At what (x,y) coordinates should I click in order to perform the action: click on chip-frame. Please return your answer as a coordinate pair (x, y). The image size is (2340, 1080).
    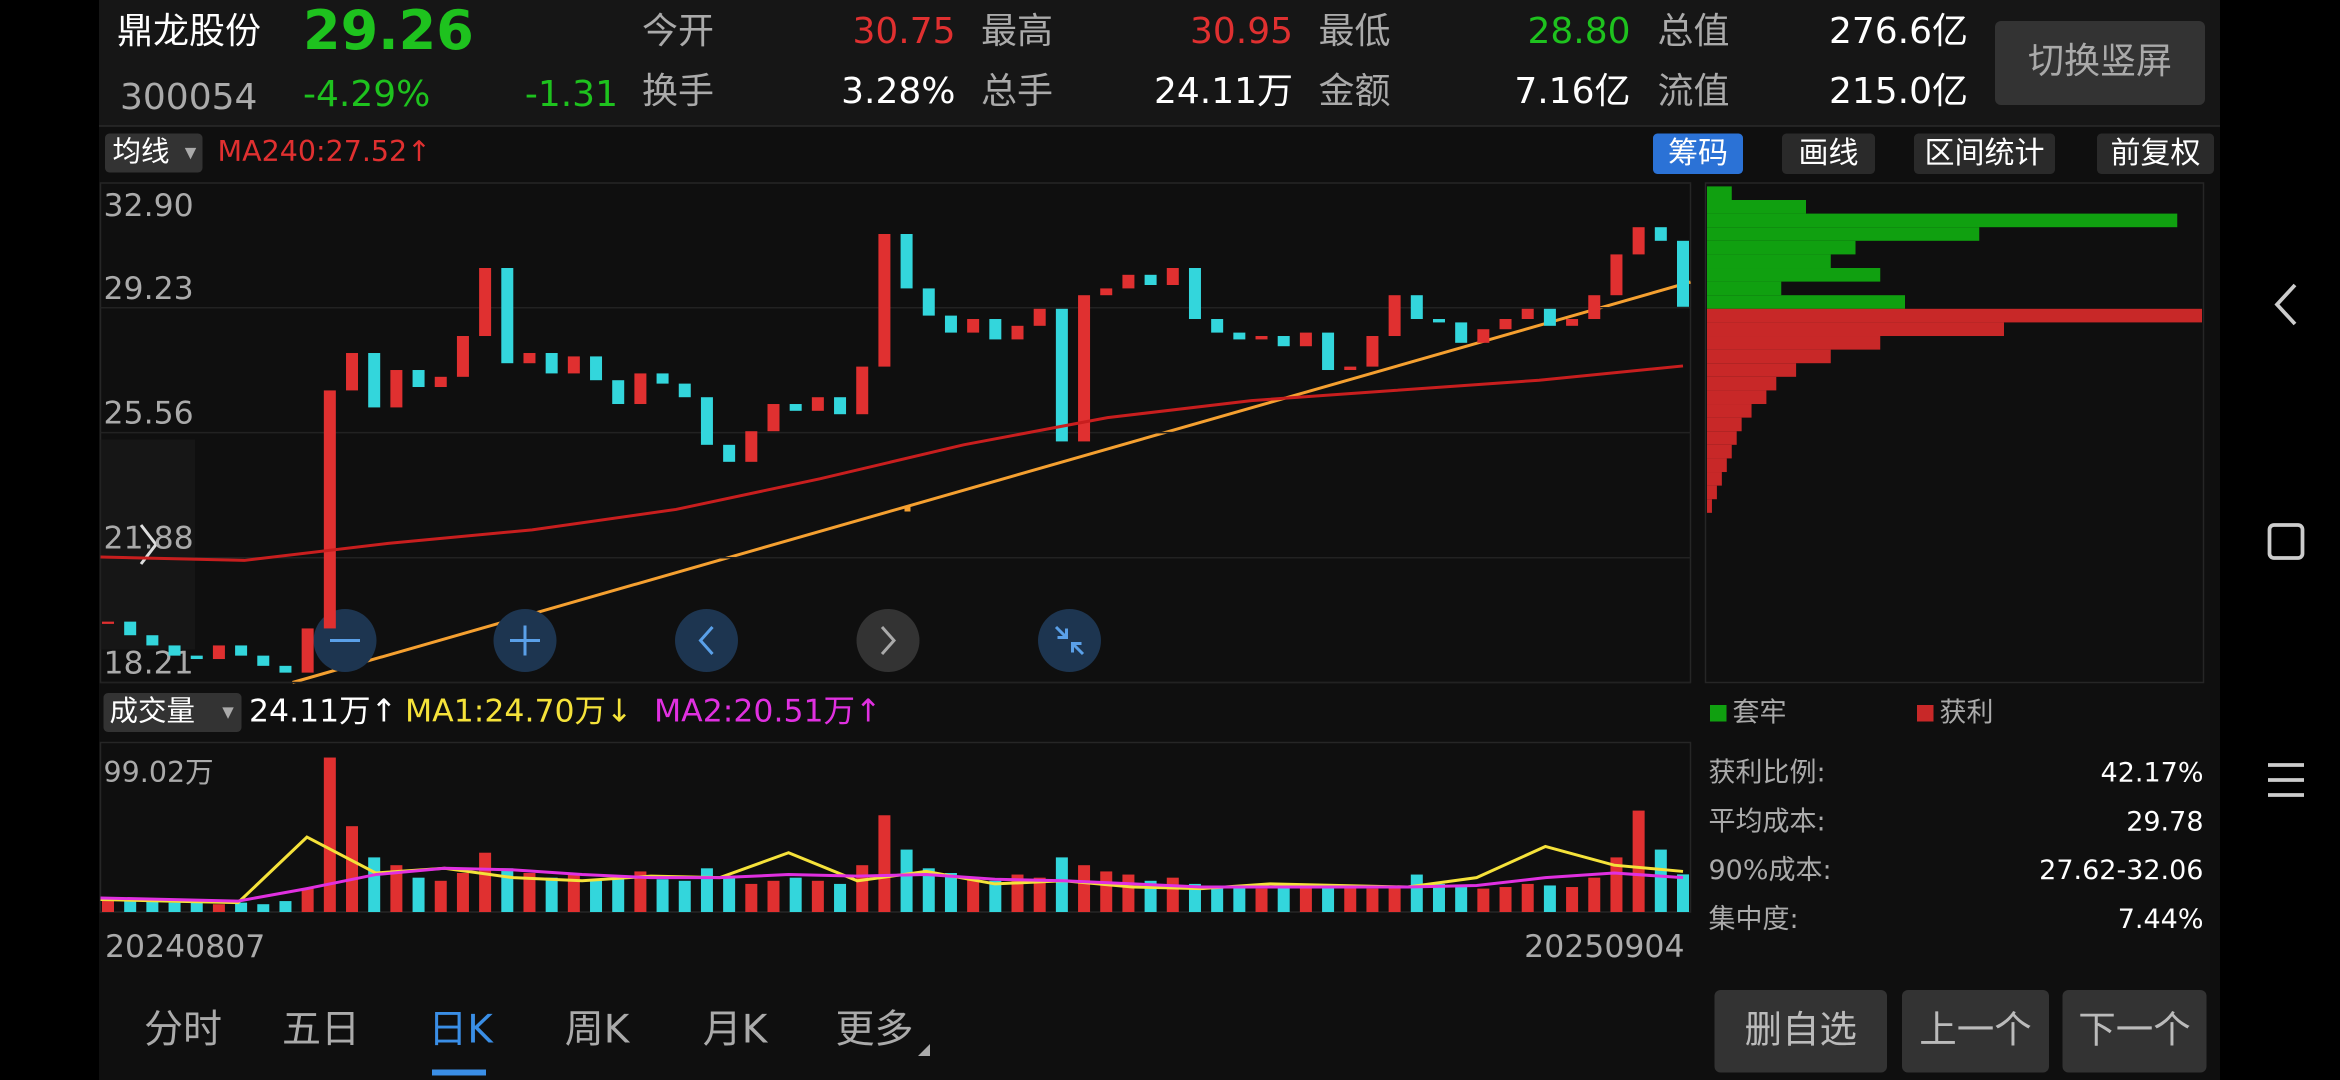
    Looking at the image, I should click on (1954, 433).